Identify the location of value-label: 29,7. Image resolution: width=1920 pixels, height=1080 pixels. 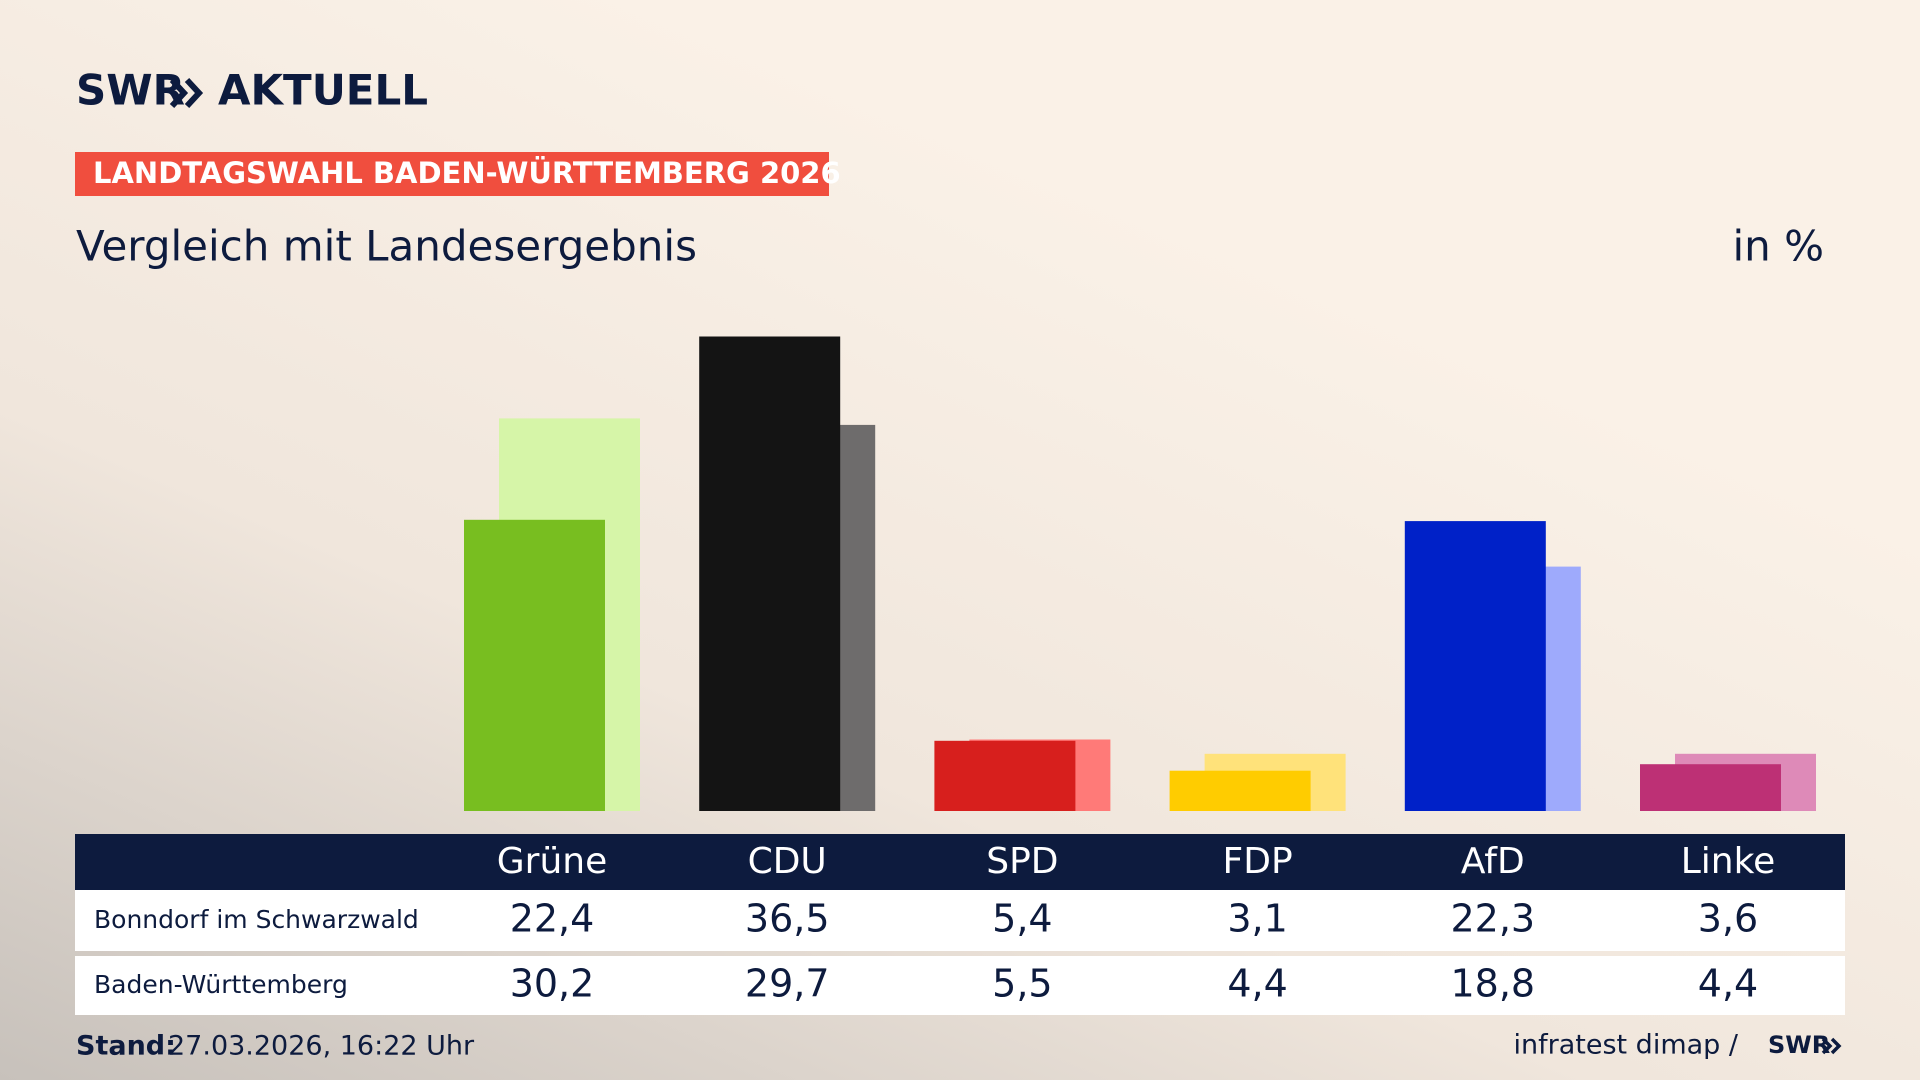
(787, 984).